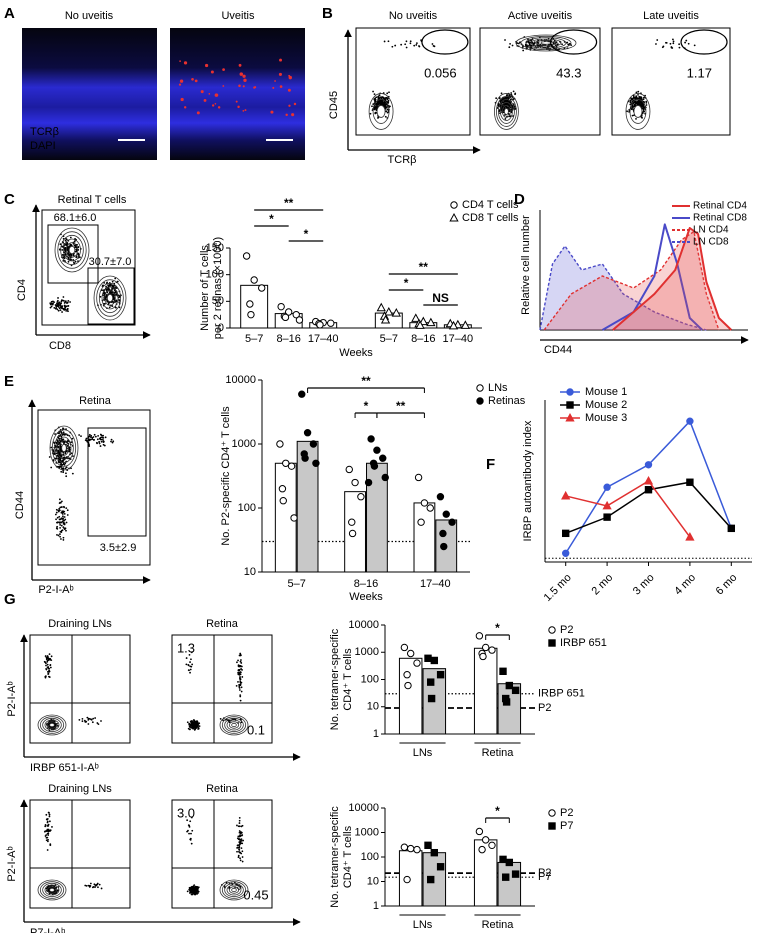 This screenshot has height=933, width=760. Describe the element at coordinates (720, 218) in the screenshot. I see `legend-label: Retinal CD8` at that location.